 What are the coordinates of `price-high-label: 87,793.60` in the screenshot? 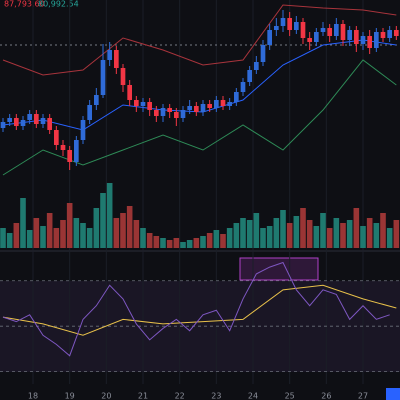 It's located at (24, 4).